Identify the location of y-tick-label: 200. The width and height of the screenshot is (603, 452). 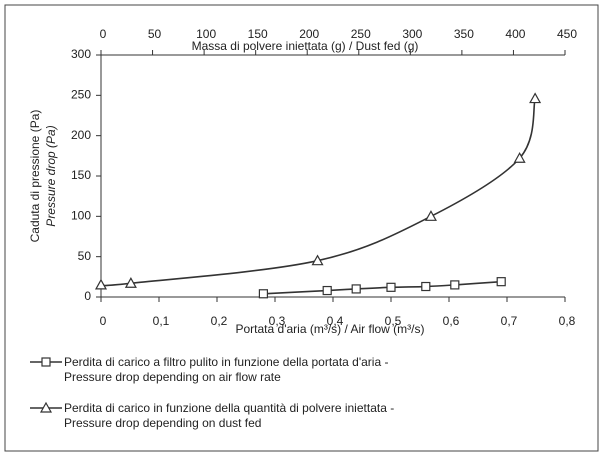
(81, 135).